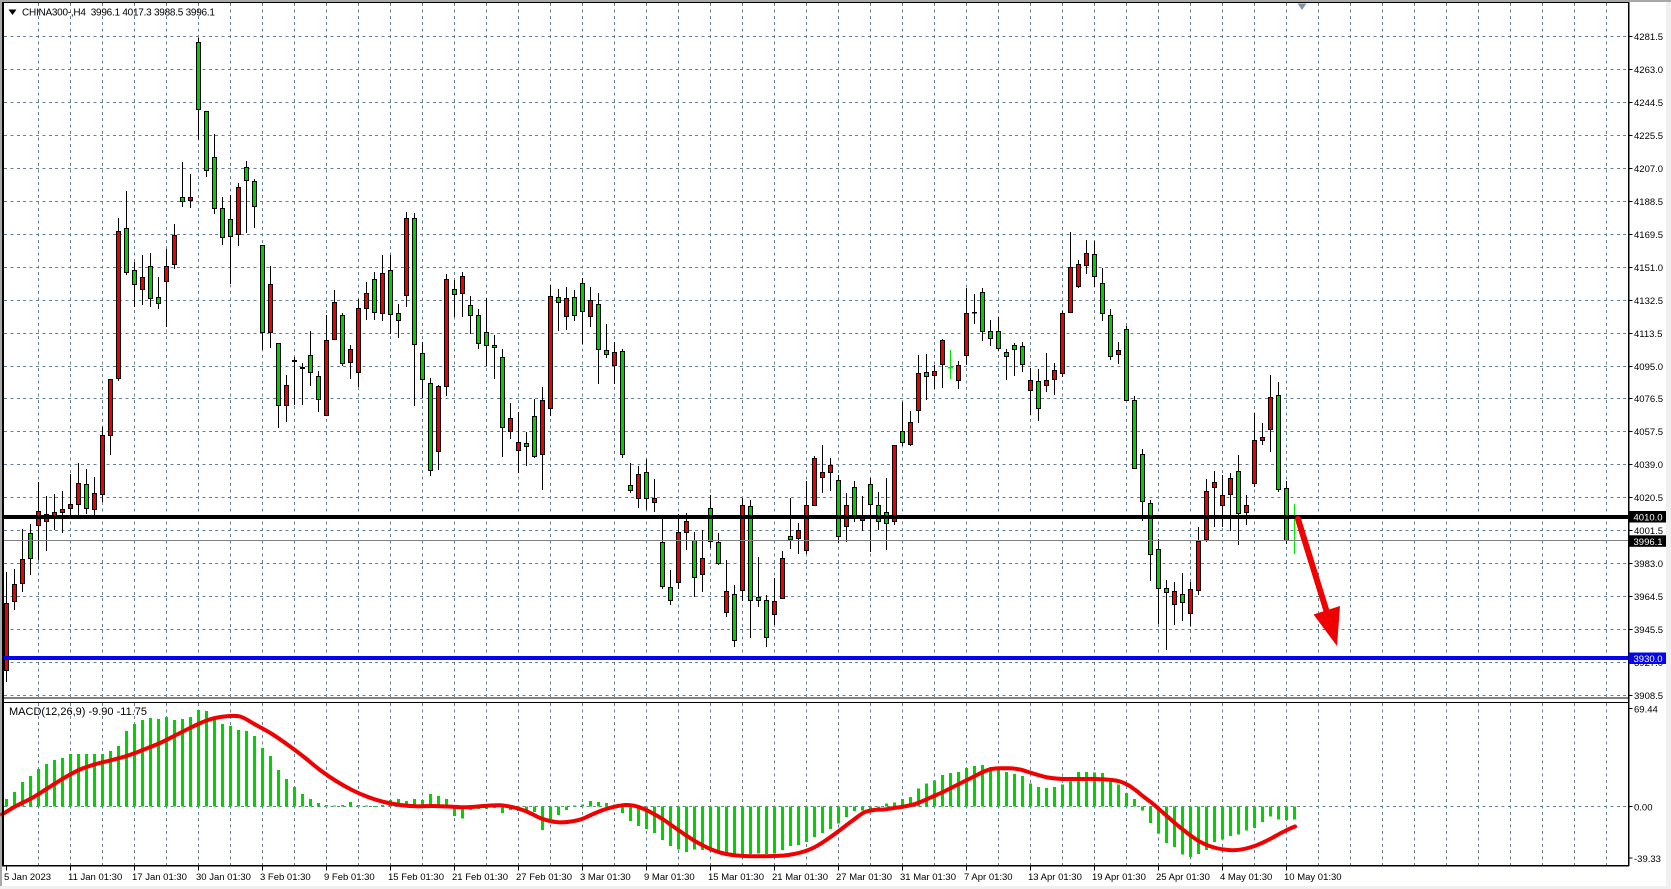  I want to click on svg-text: 10 May 01:30, so click(1313, 877).